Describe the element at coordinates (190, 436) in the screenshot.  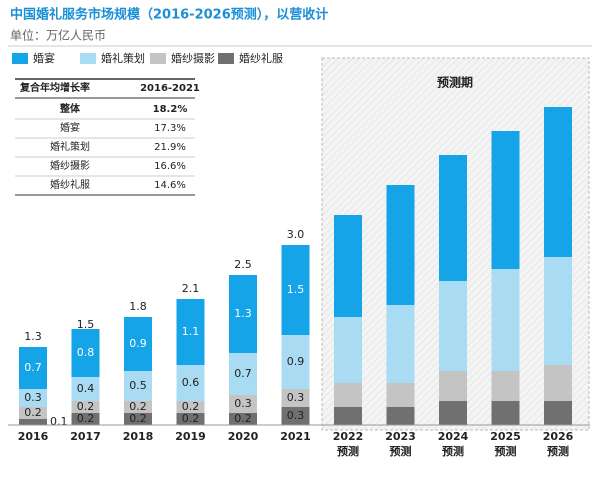
I see `x-tick-label: 2019` at that location.